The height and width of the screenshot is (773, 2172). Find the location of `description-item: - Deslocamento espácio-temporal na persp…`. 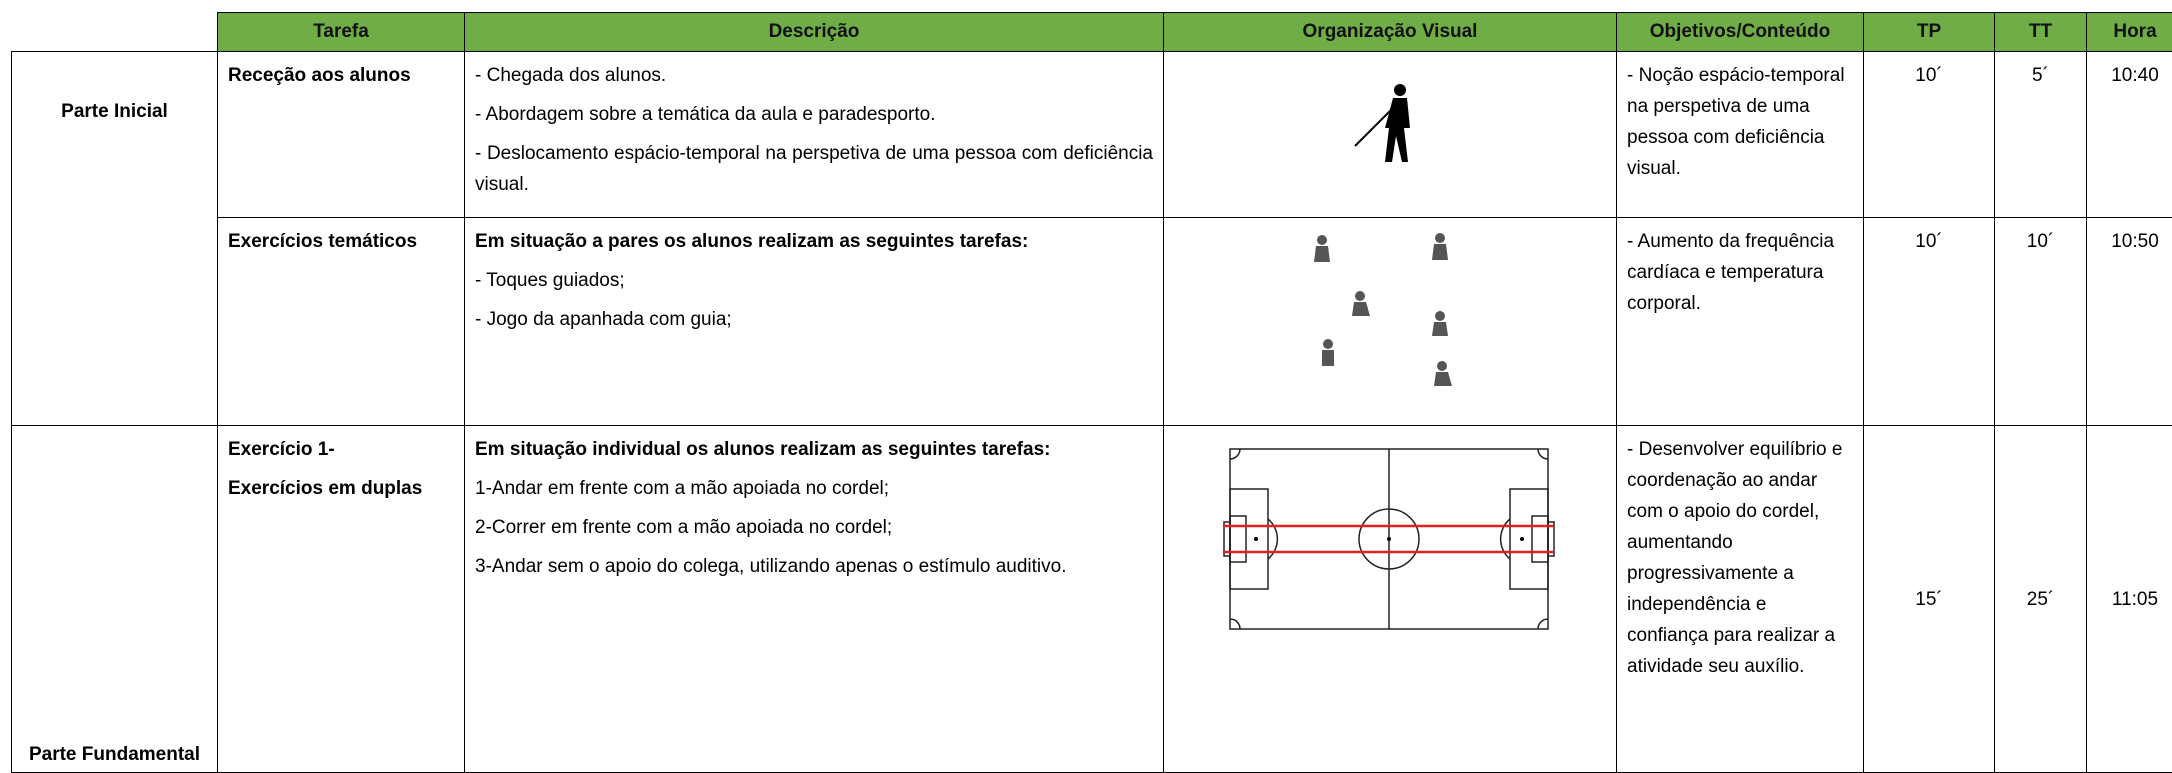

description-item: - Deslocamento espácio-temporal na persp… is located at coordinates (814, 169).